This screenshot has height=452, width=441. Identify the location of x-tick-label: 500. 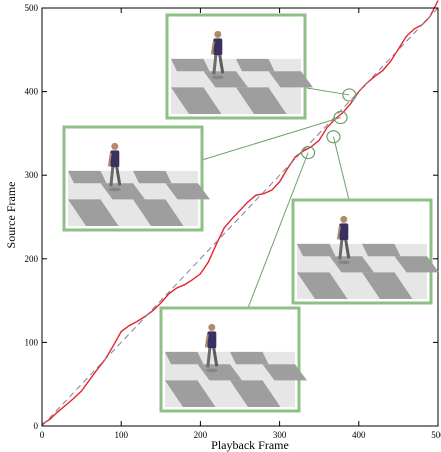
(436, 435).